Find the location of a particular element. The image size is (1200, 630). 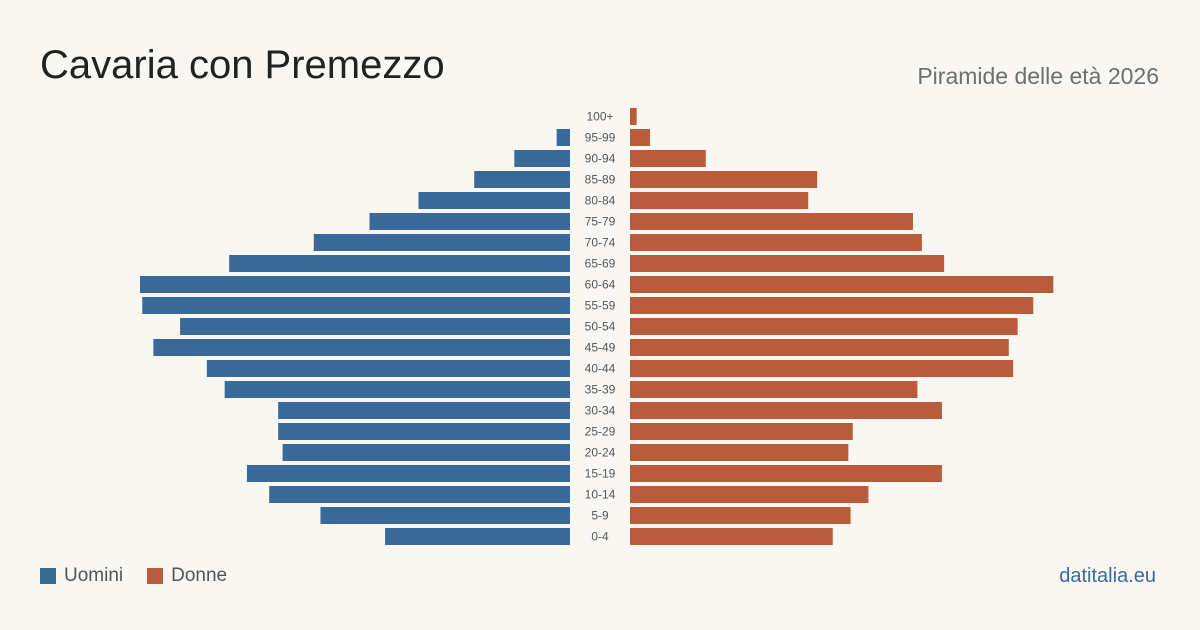

age-group-label: 35-39 is located at coordinates (600, 390).